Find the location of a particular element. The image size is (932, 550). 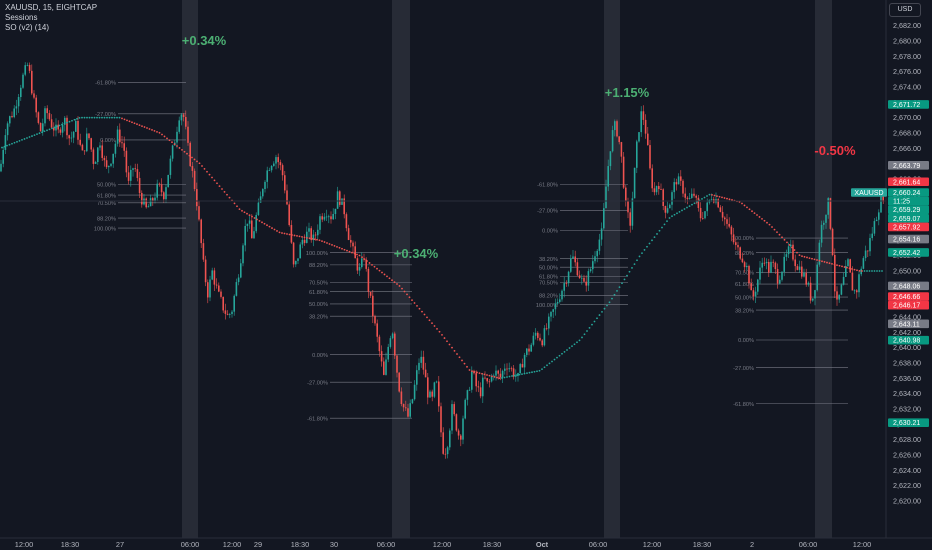

fib-label: 50.00% is located at coordinates (548, 268).